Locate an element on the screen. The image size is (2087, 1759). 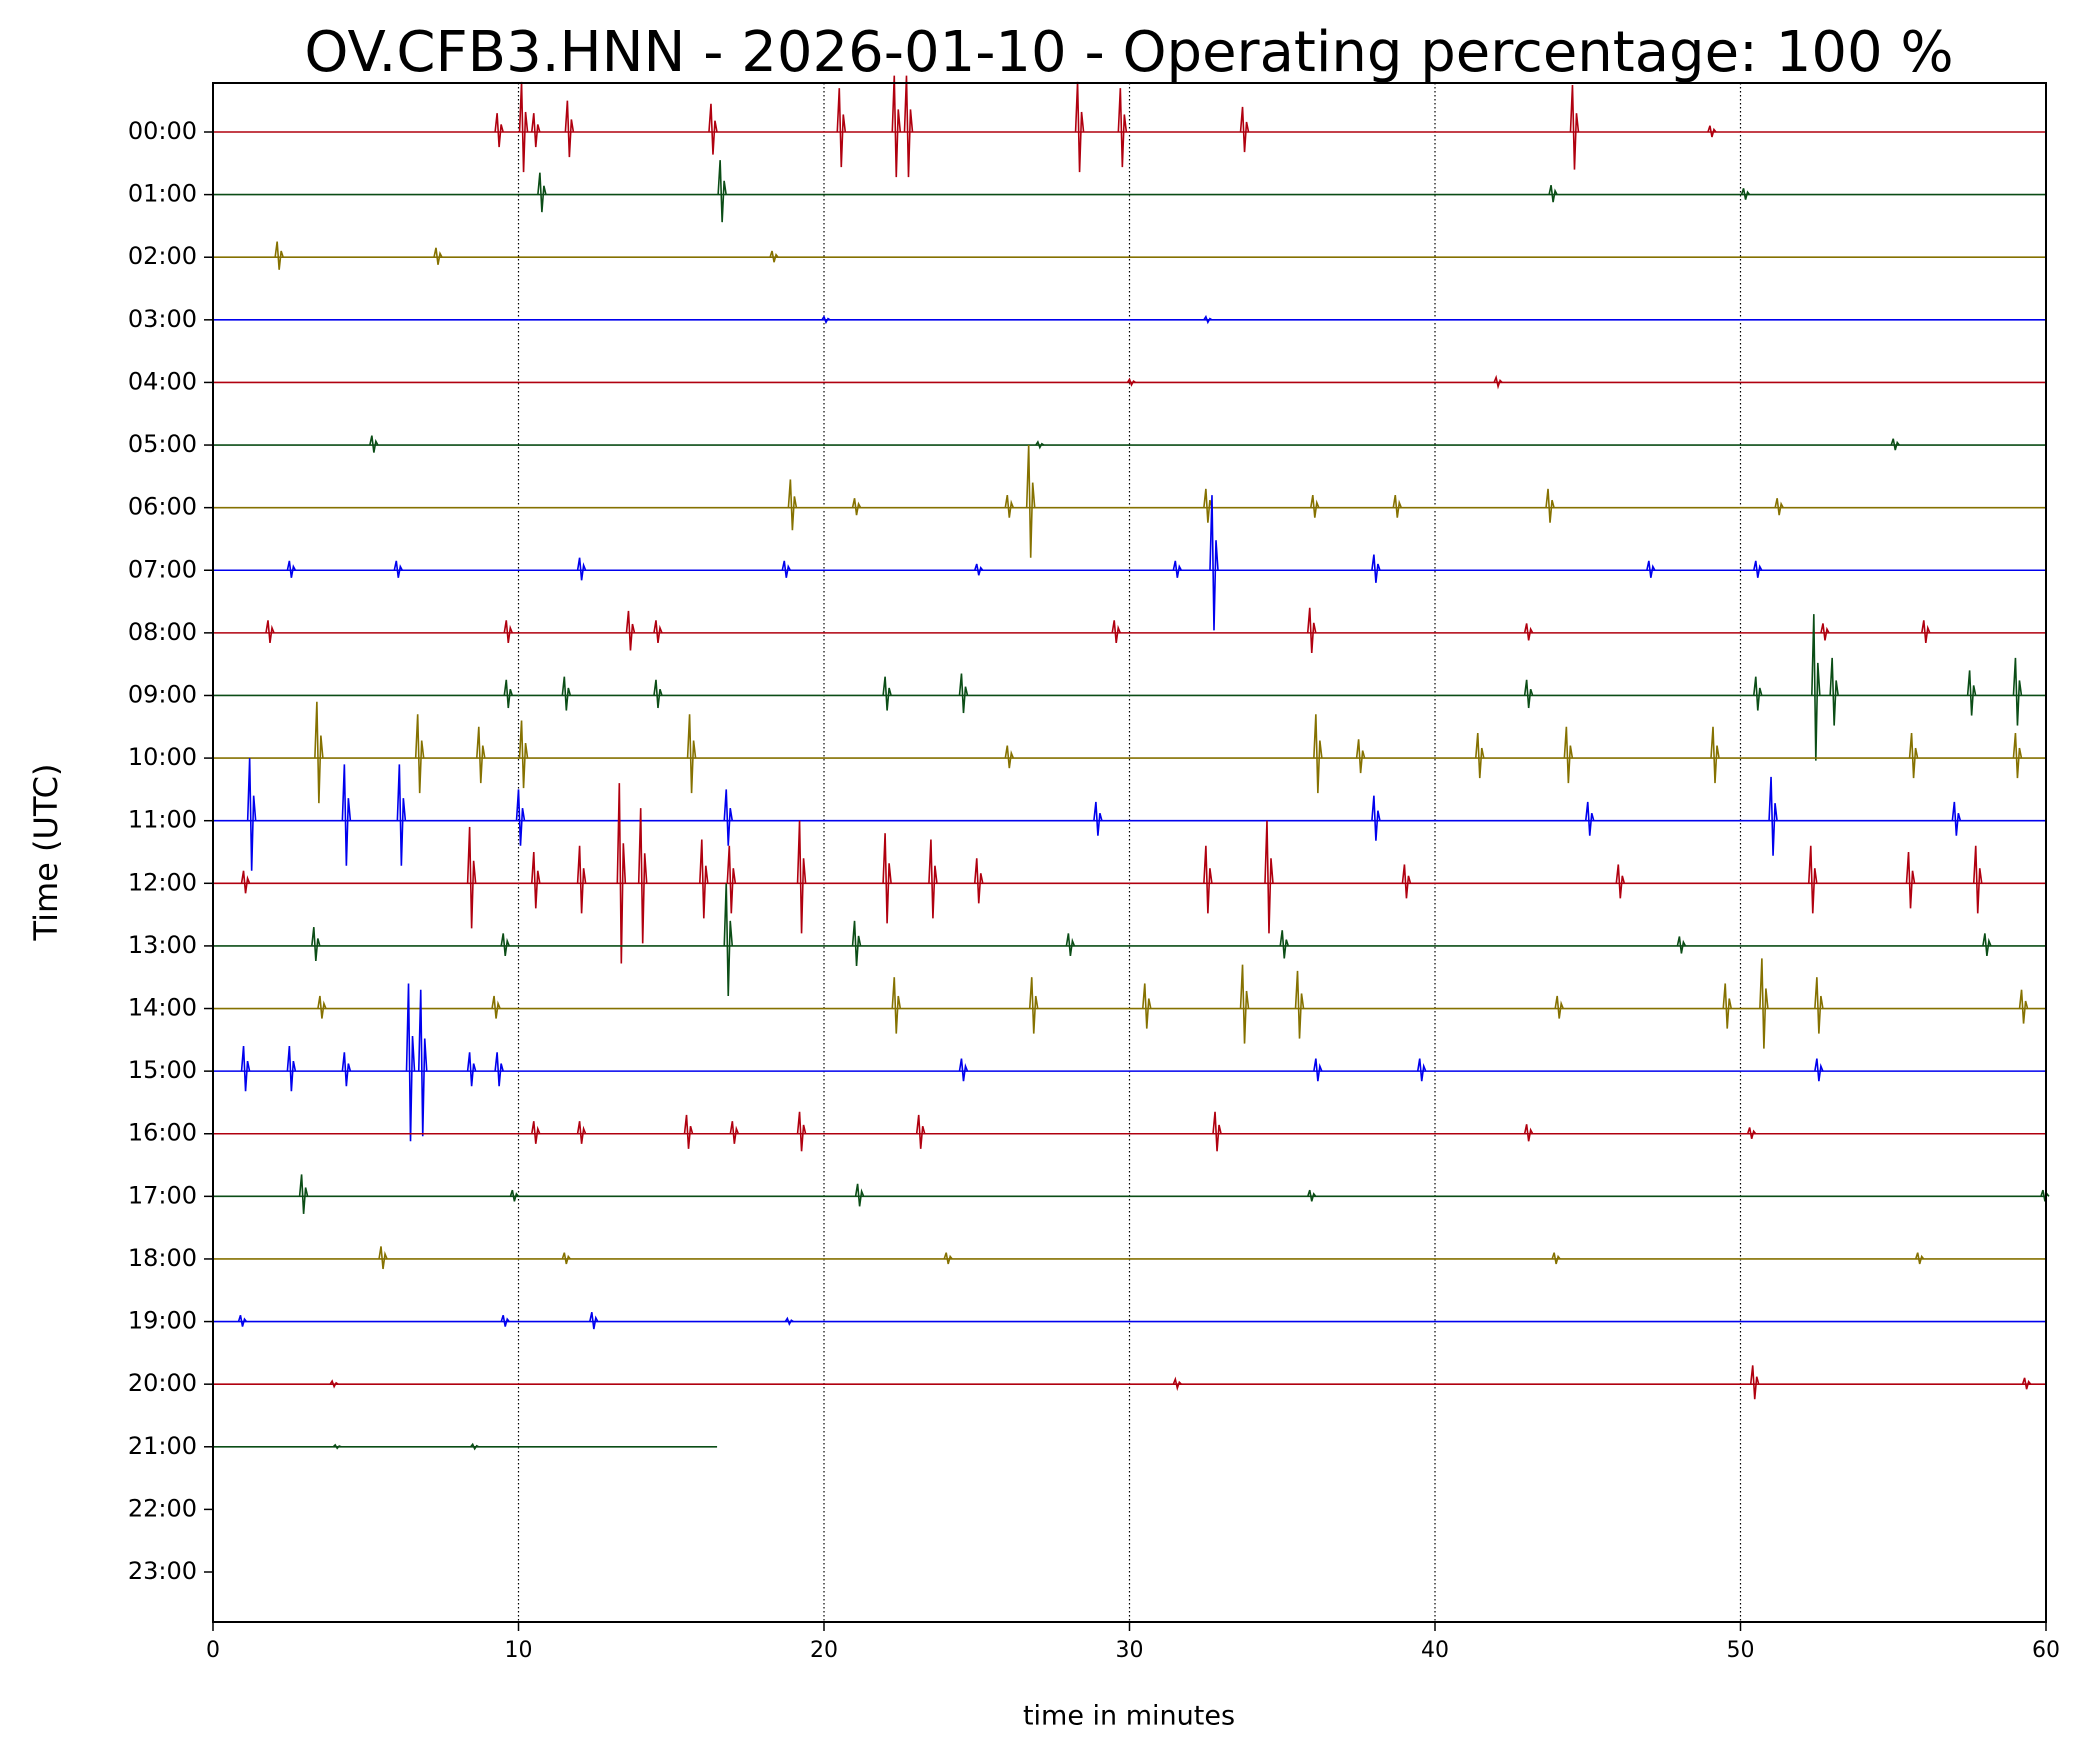
y-tick-label: 20:00 is located at coordinates (162, 1383).